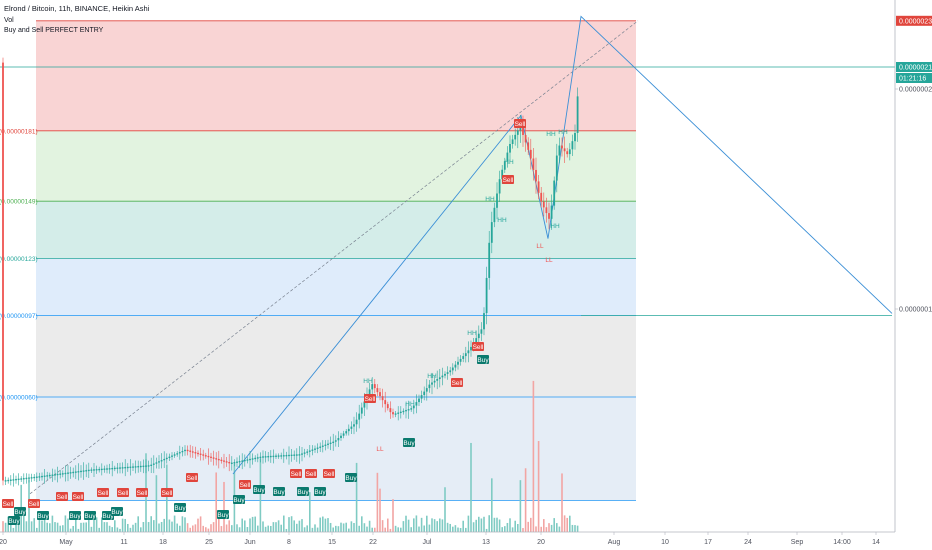  I want to click on price-tag: 01:21:16, so click(914, 78).